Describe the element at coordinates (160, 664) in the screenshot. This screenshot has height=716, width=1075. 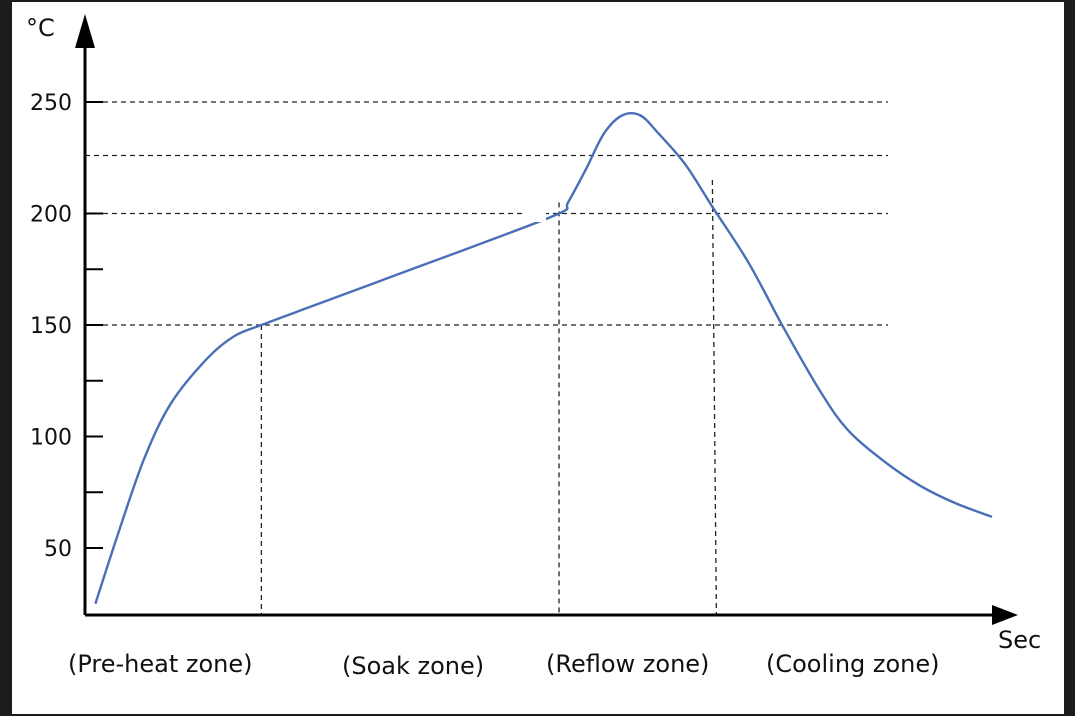
I see `zone-label: (Pre-heat zone)` at that location.